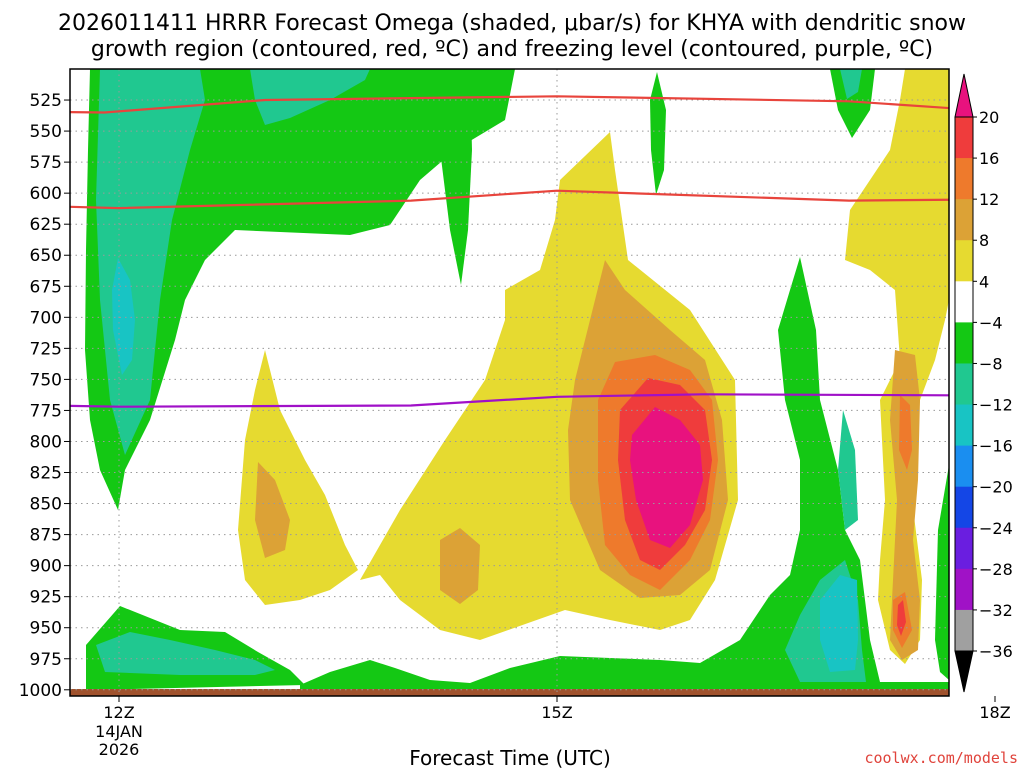 This screenshot has width=1024, height=768. Describe the element at coordinates (46, 660) in the screenshot. I see `y-tick-label: 975` at that location.